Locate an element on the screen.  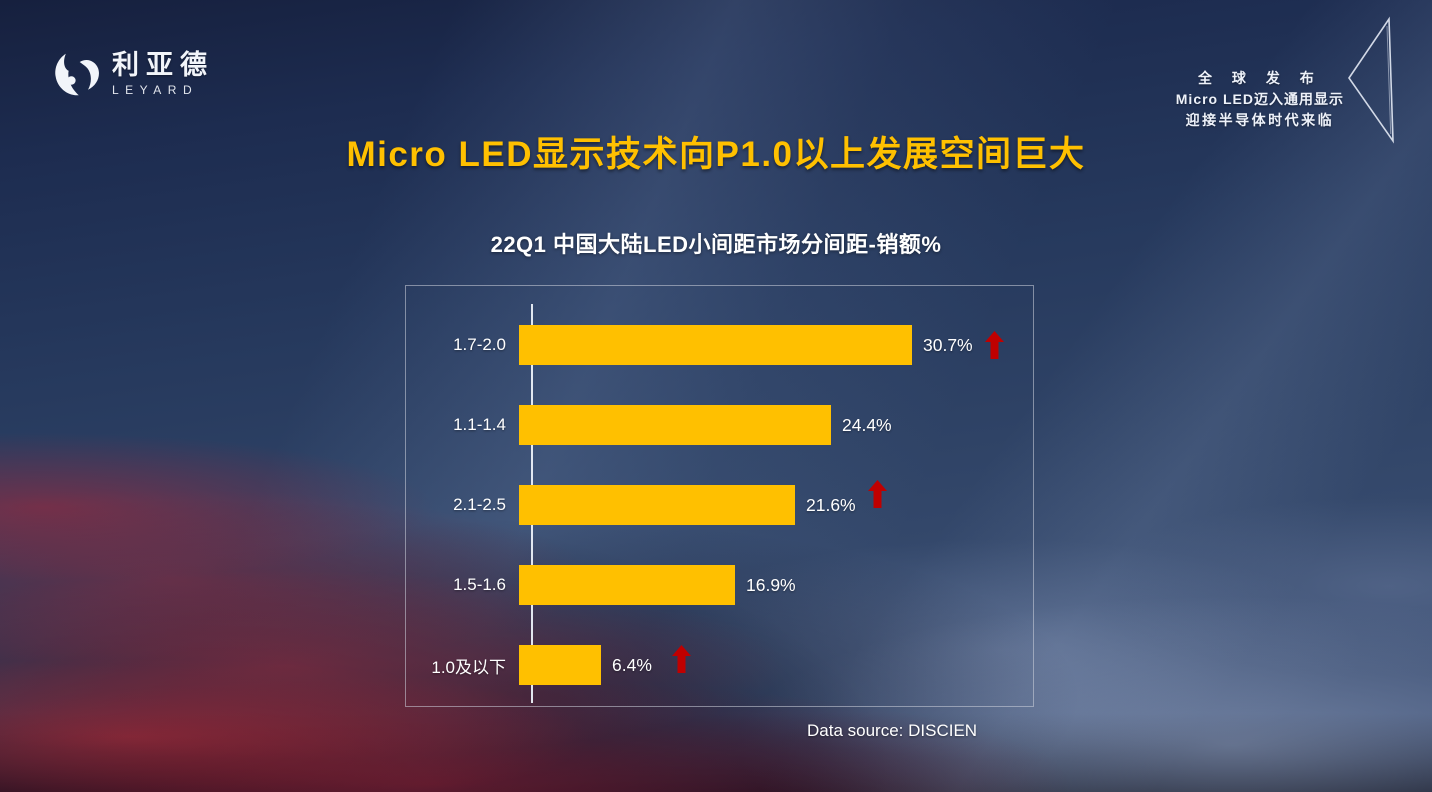
badge-line-1: 全 球 发 布 is located at coordinates (1260, 77).